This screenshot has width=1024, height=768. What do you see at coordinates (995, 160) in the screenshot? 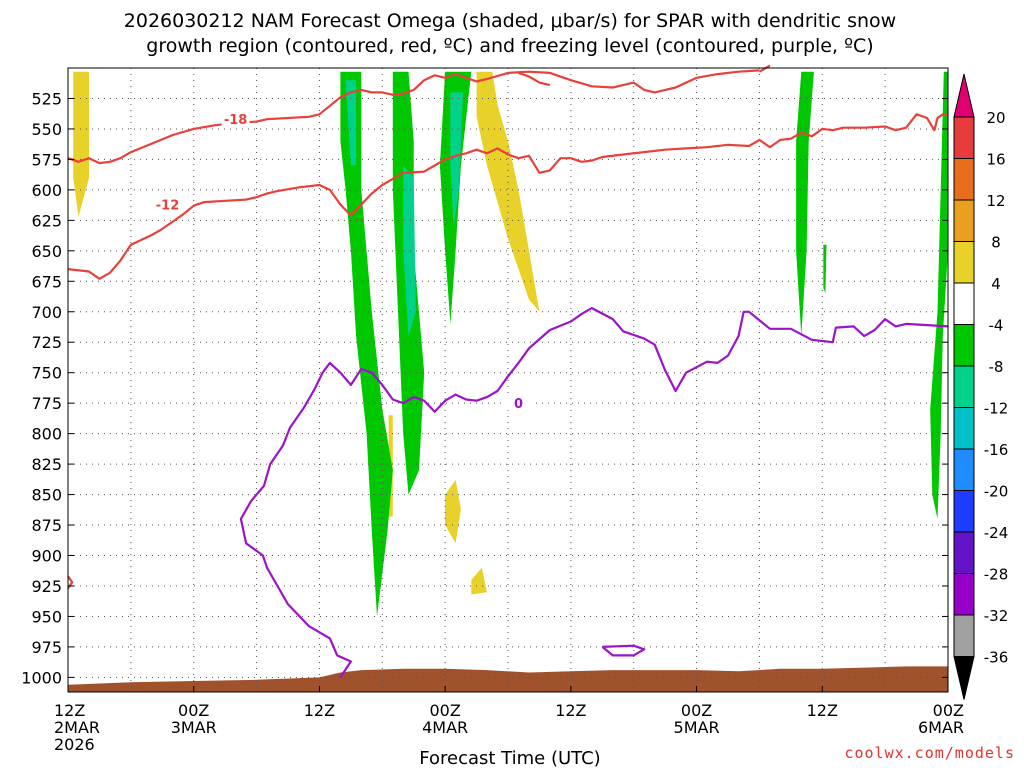
I see `colorbar-label-1: 16` at bounding box center [995, 160].